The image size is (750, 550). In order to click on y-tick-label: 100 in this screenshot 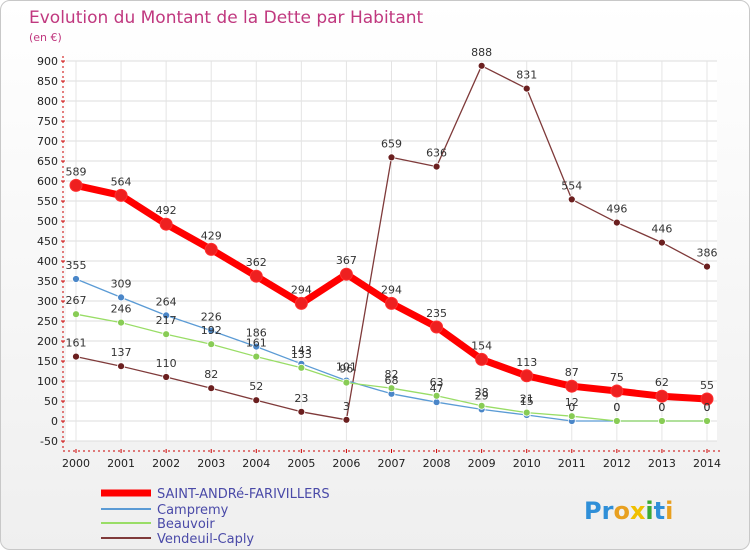, I will do `click(47, 381)`.